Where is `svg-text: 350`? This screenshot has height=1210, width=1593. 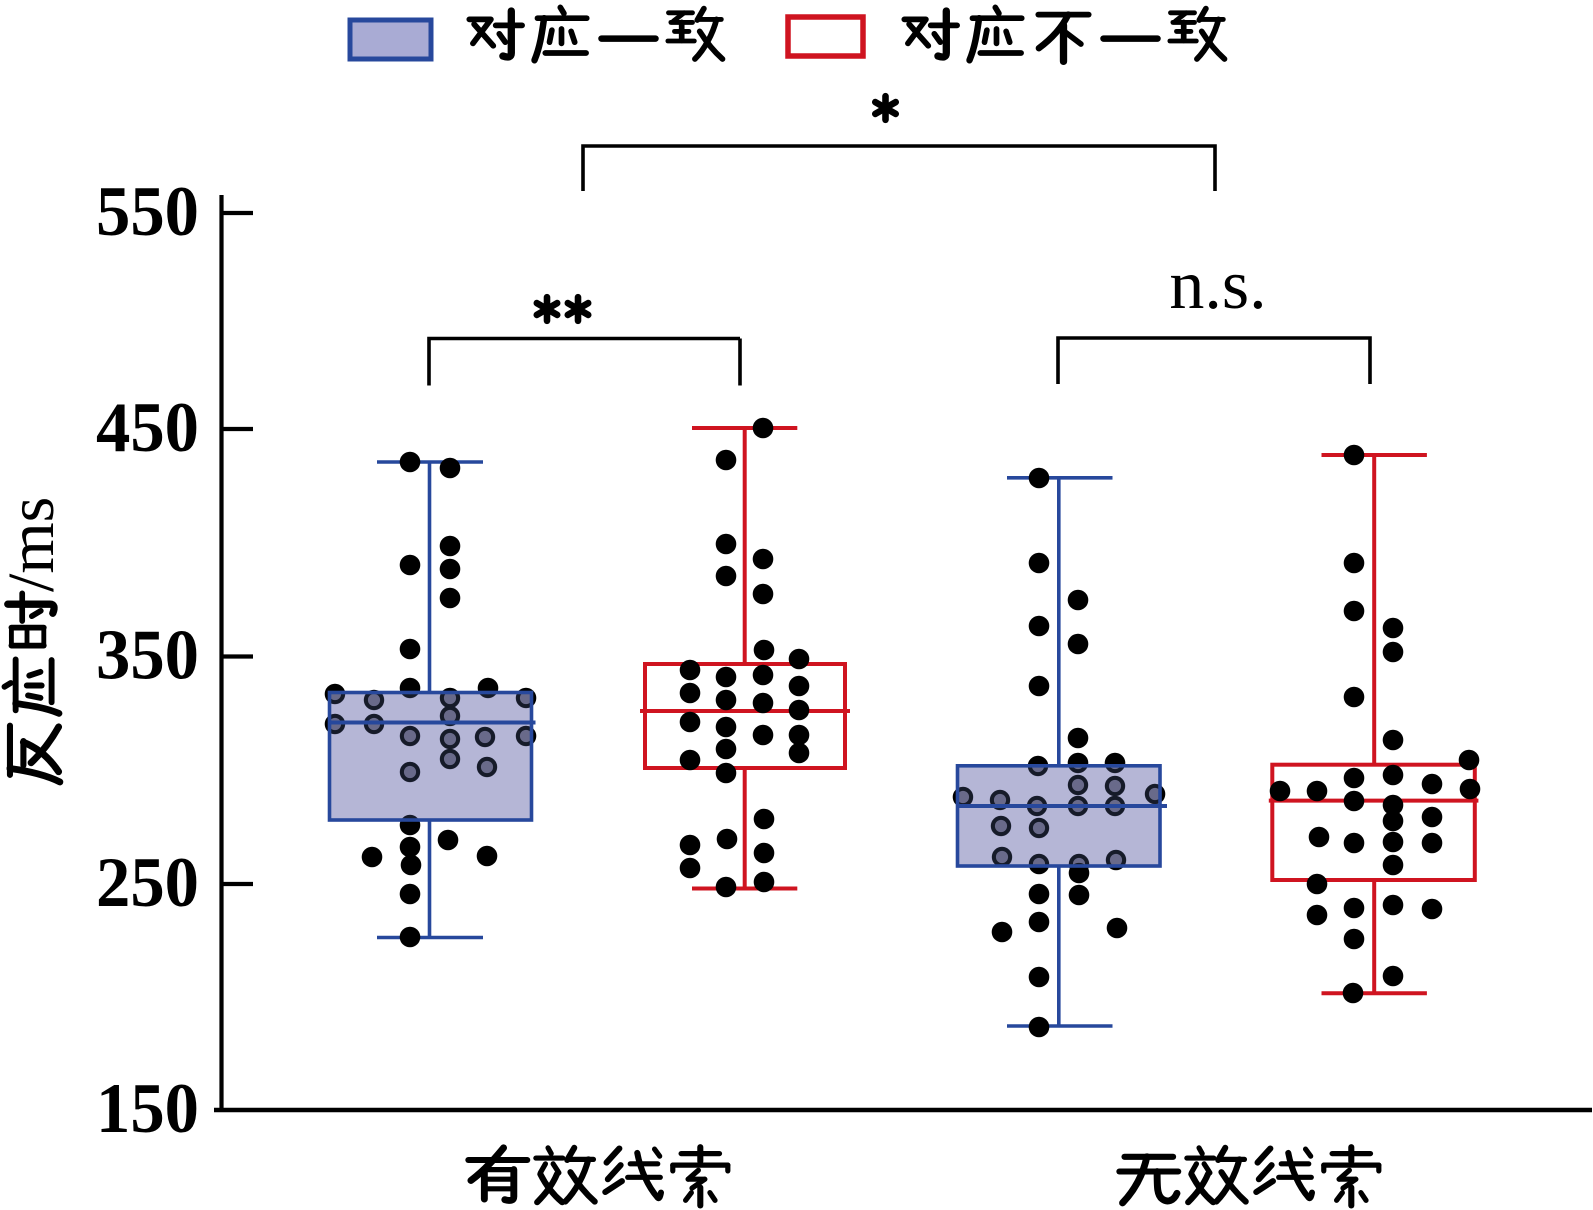
svg-text: 350 is located at coordinates (147, 655).